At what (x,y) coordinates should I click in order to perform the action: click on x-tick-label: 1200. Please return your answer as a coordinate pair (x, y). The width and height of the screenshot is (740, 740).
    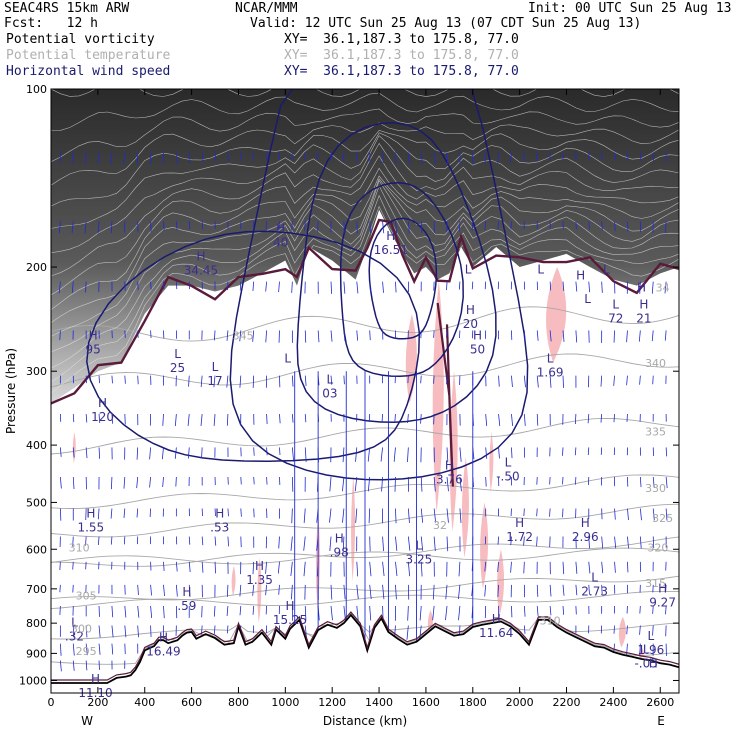
    Looking at the image, I should click on (332, 702).